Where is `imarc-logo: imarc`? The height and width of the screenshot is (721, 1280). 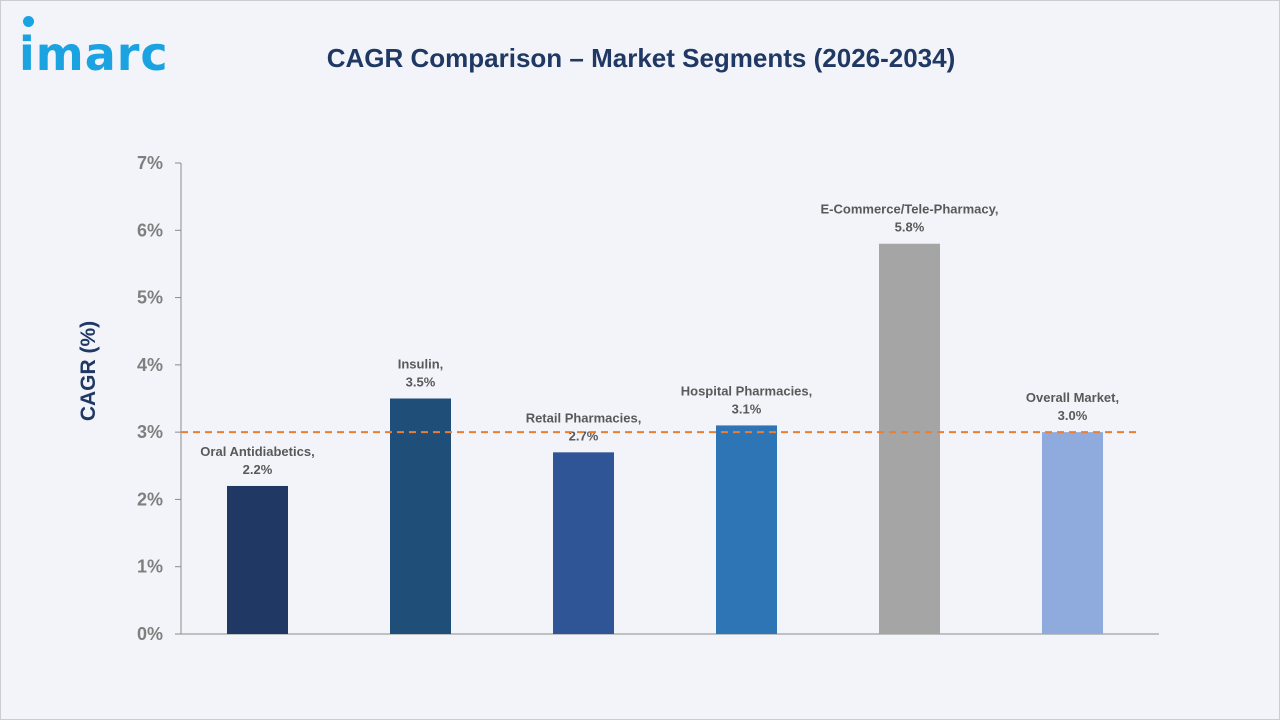
imarc-logo: imarc is located at coordinates (114, 48).